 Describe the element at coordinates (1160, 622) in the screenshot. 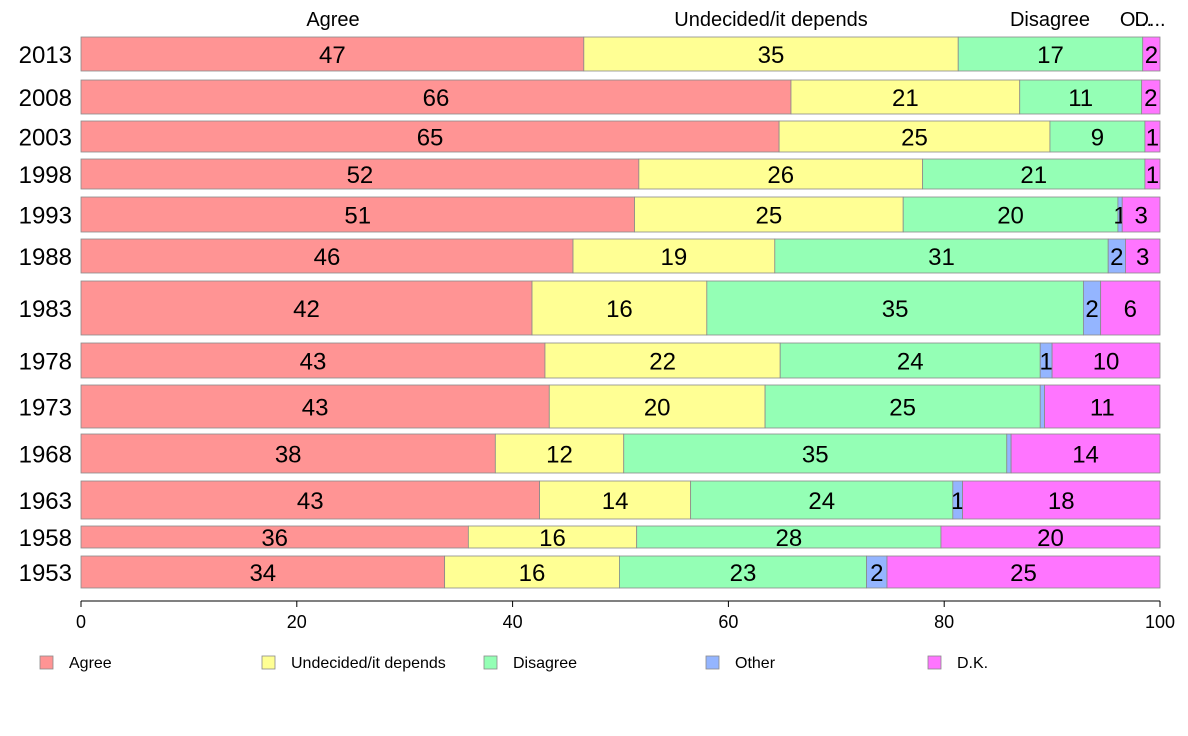

I see `x-tick-label-100: 100` at that location.